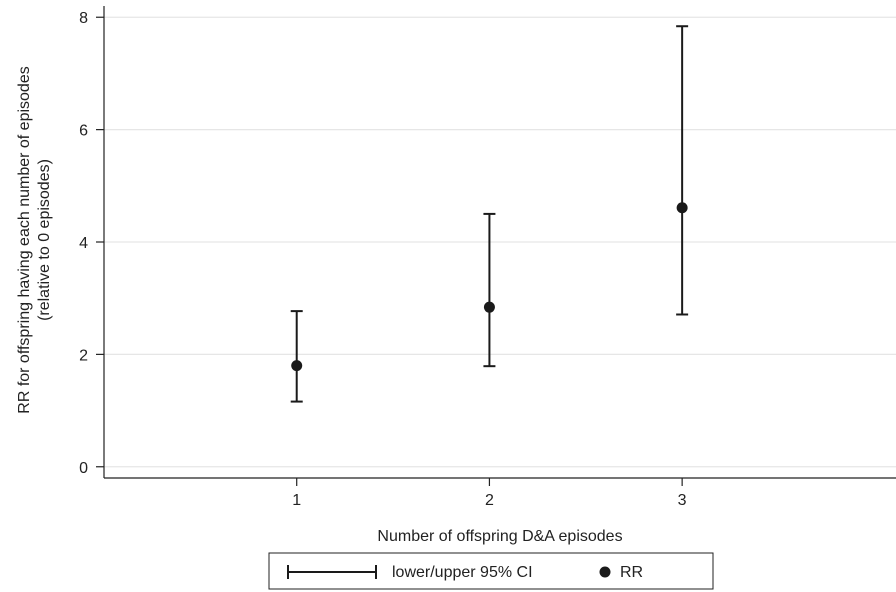 The width and height of the screenshot is (896, 592). Describe the element at coordinates (332, 572) in the screenshot. I see `legend-errorbar-icon` at that location.